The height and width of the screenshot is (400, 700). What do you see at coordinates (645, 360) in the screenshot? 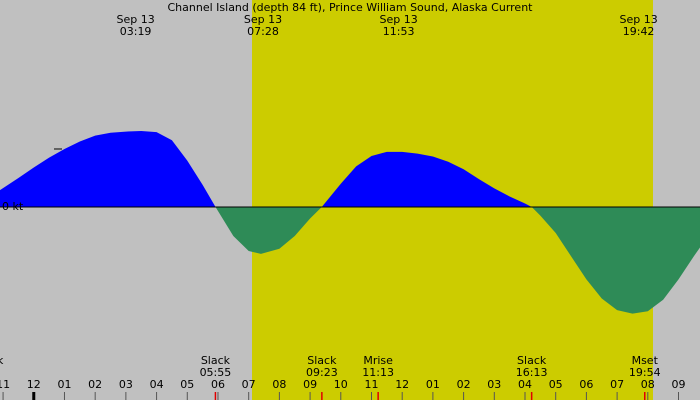
I see `event-label: Mset` at bounding box center [645, 360].